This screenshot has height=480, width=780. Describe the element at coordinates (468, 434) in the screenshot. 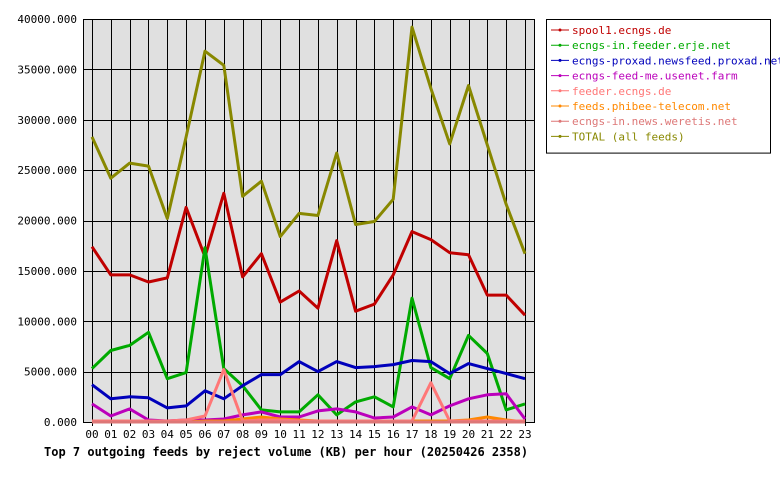

I see `x-tick-label: 20` at that location.